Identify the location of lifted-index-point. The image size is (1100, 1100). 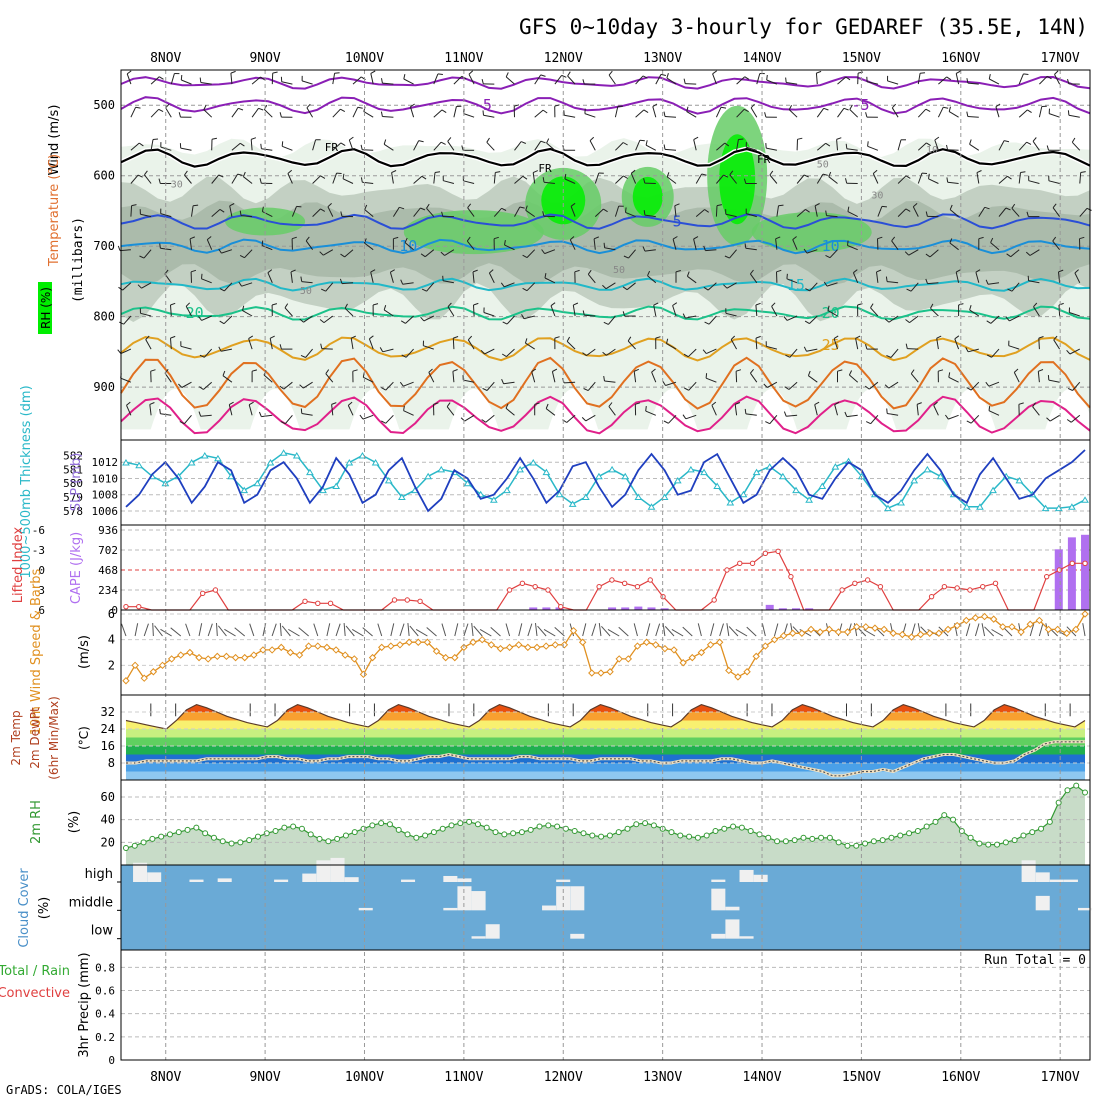
(1059, 570).